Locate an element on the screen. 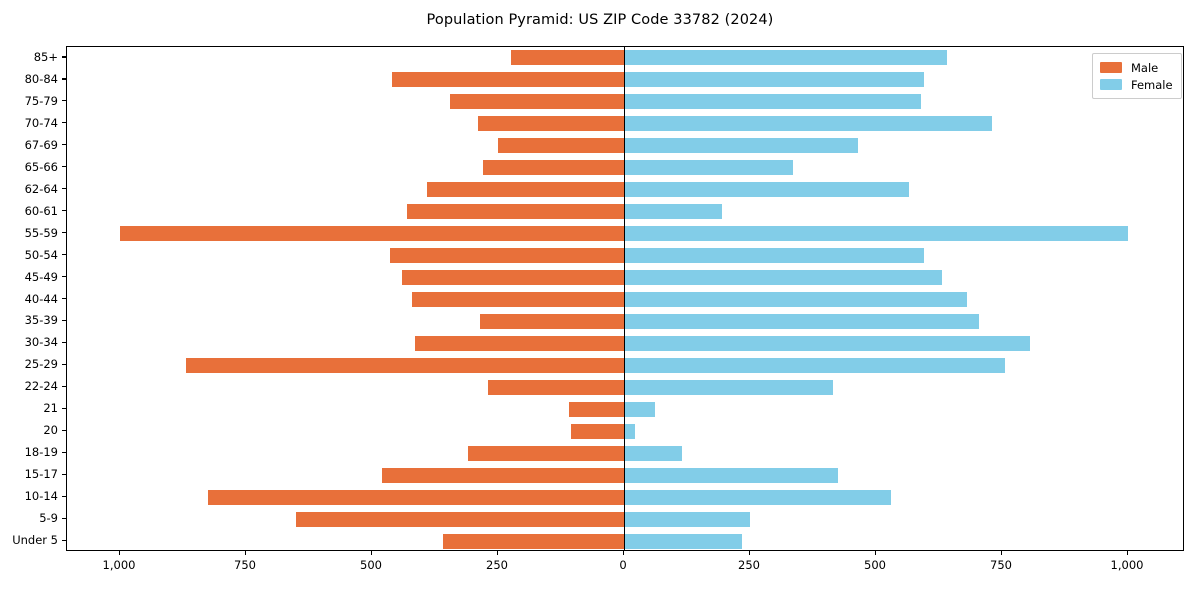 The height and width of the screenshot is (600, 1200). bar-male-85- is located at coordinates (567, 58).